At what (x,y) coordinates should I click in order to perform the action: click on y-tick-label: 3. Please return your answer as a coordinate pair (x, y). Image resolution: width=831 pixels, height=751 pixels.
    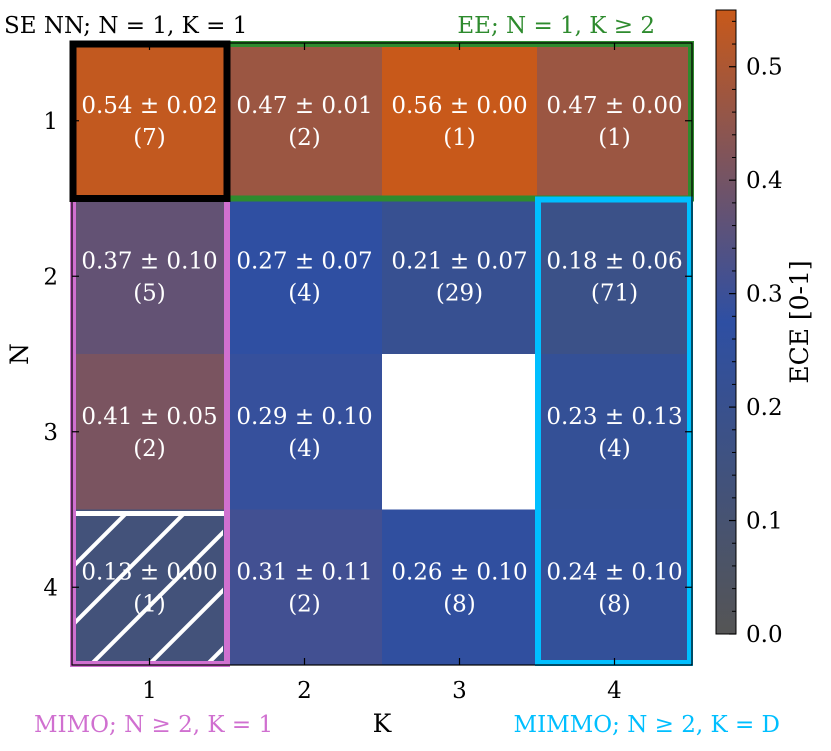
    Looking at the image, I should click on (50, 433).